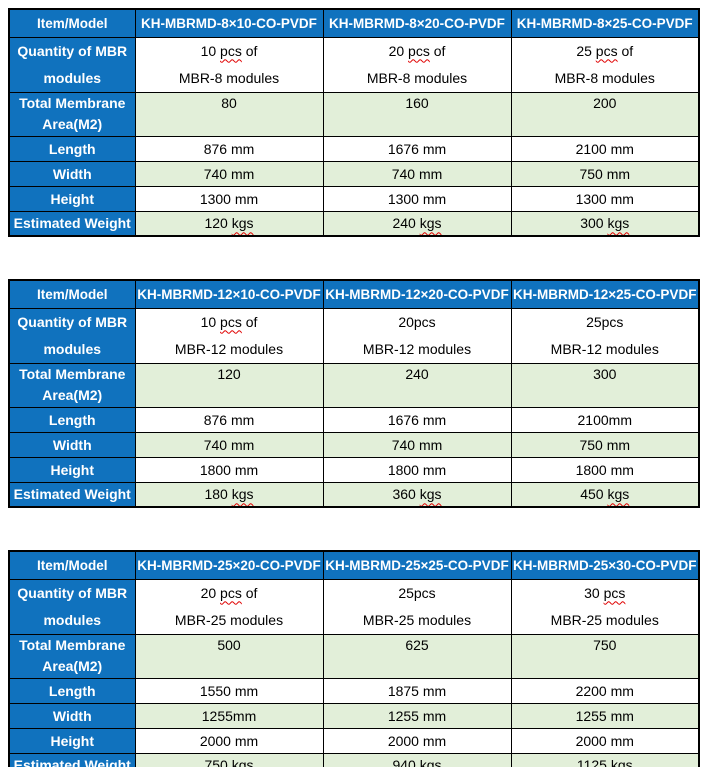 This screenshot has height=767, width=705. I want to click on value-line: 25pcs, so click(417, 592).